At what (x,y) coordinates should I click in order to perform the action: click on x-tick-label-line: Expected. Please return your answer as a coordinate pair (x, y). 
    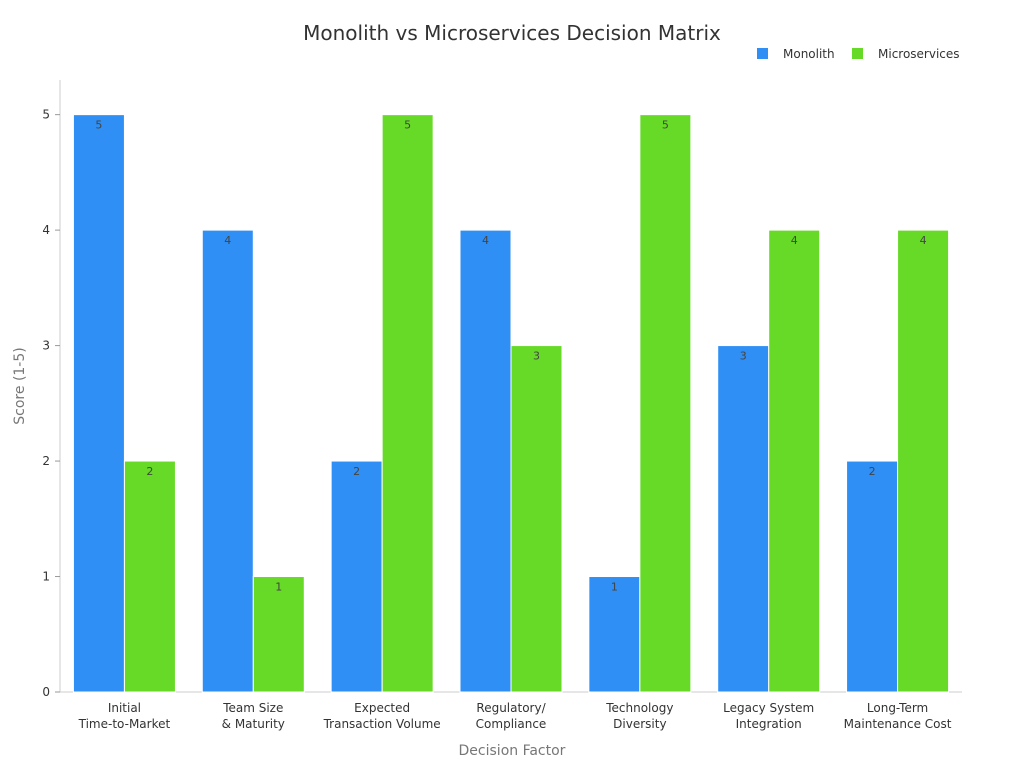
    Looking at the image, I should click on (382, 708).